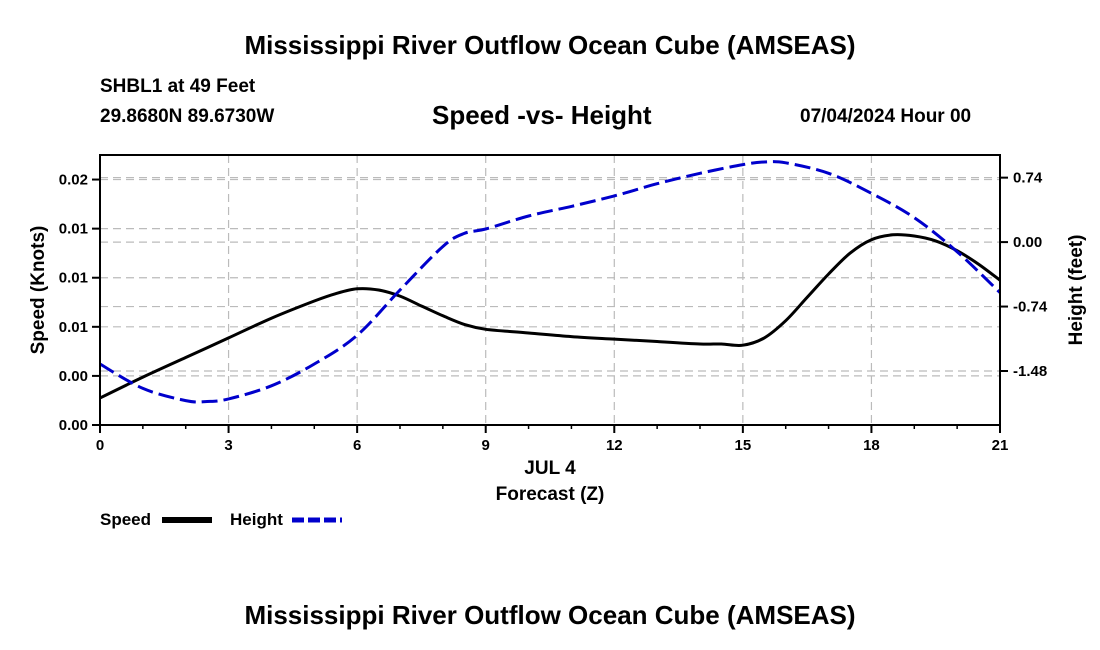 The width and height of the screenshot is (1100, 650). What do you see at coordinates (1000, 445) in the screenshot?
I see `x-tick-label: 21` at bounding box center [1000, 445].